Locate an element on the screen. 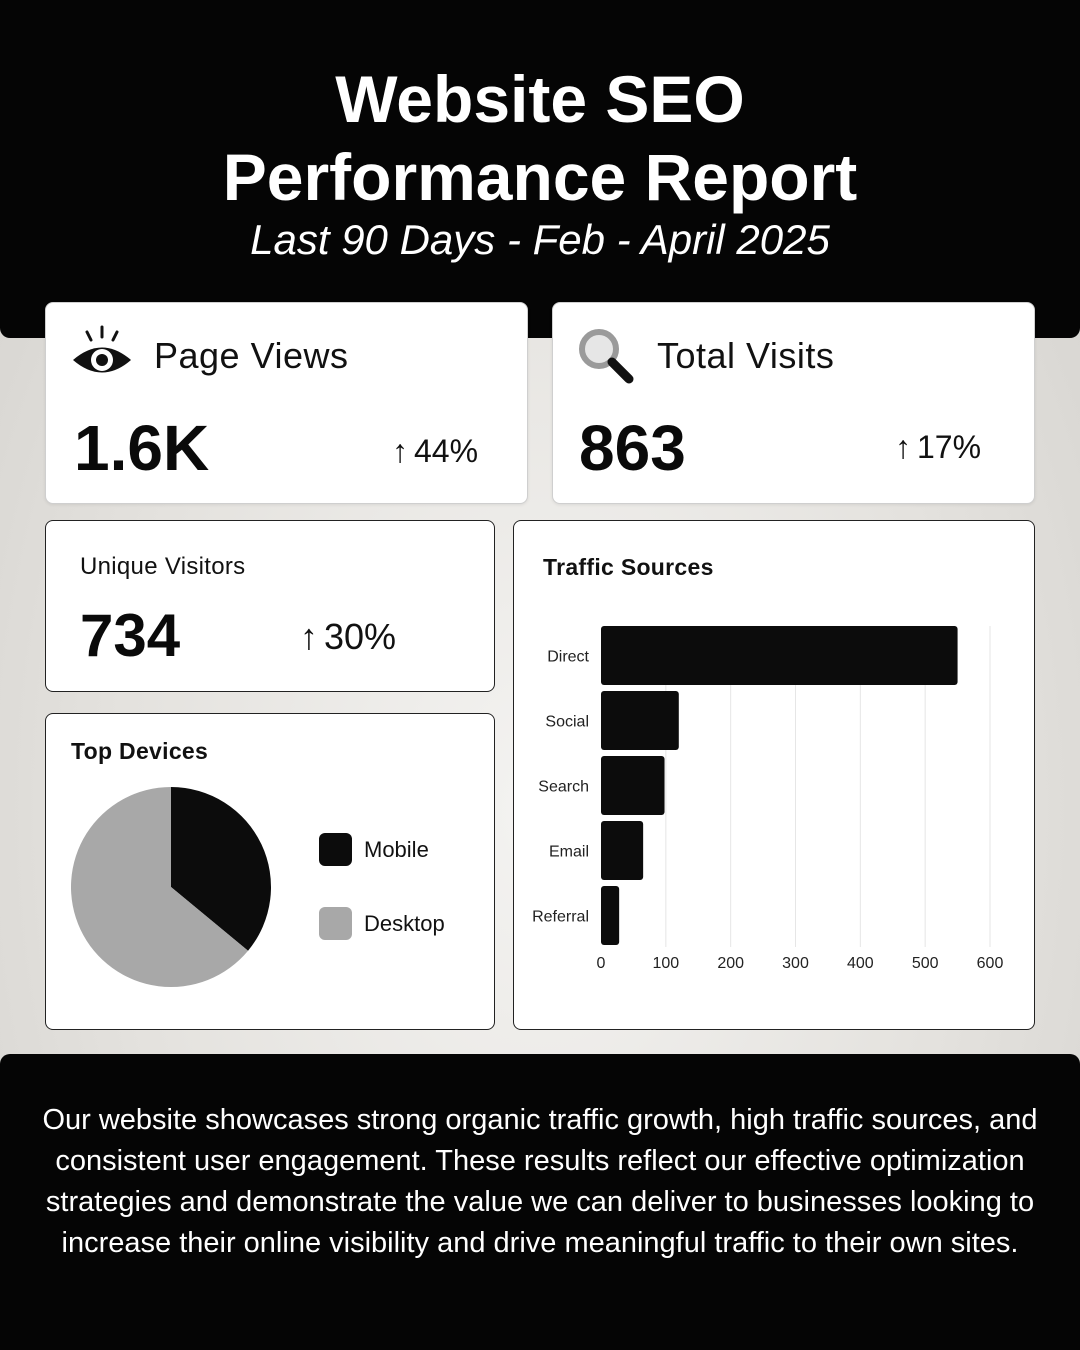  category-label-search: Search is located at coordinates (563, 787).